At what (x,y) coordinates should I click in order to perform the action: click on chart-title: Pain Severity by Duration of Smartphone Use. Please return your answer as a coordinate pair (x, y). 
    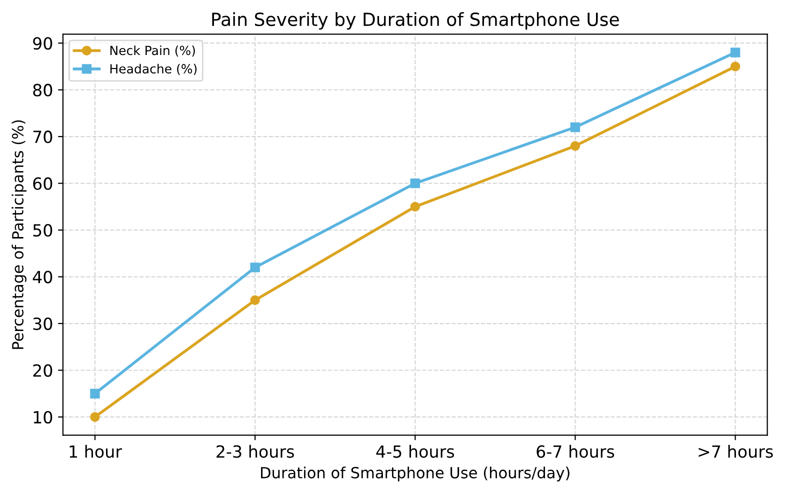
    Looking at the image, I should click on (415, 21).